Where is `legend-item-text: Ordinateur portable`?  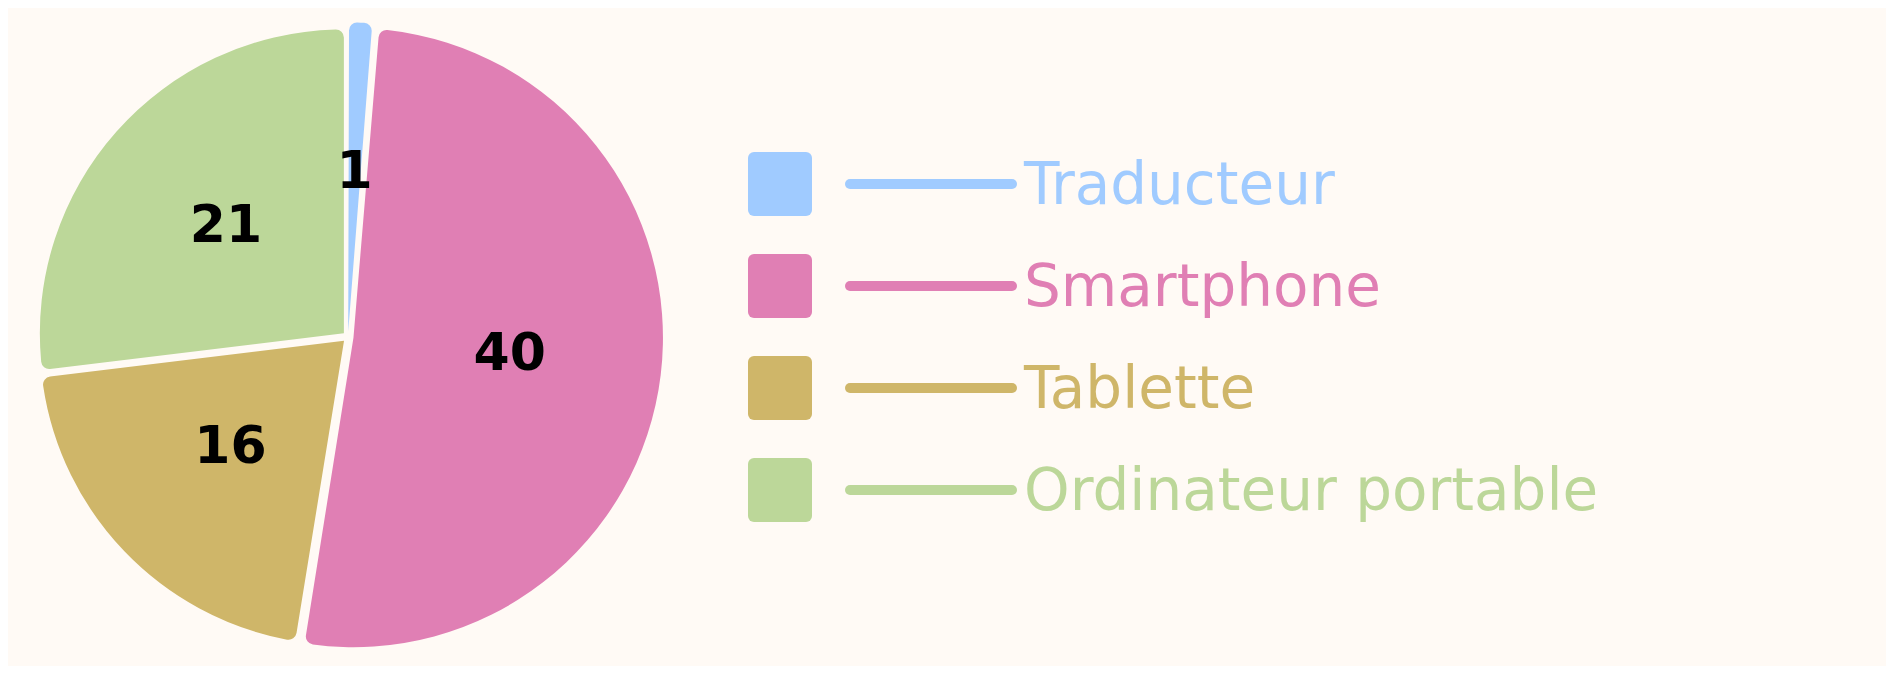
legend-item-text: Ordinateur portable is located at coordinates (1221, 490).